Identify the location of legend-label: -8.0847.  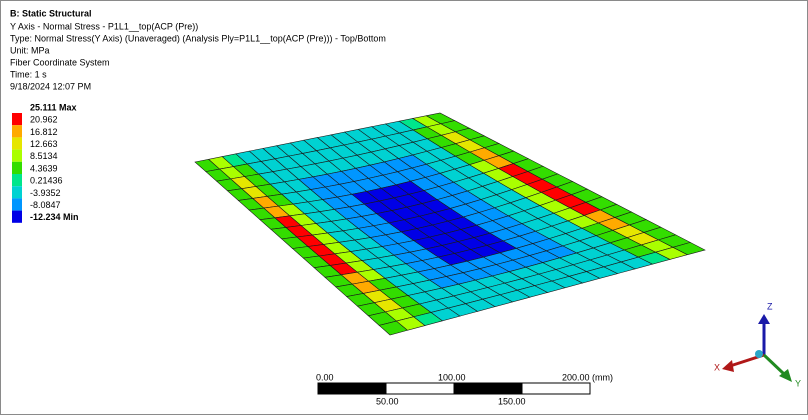
(45, 205).